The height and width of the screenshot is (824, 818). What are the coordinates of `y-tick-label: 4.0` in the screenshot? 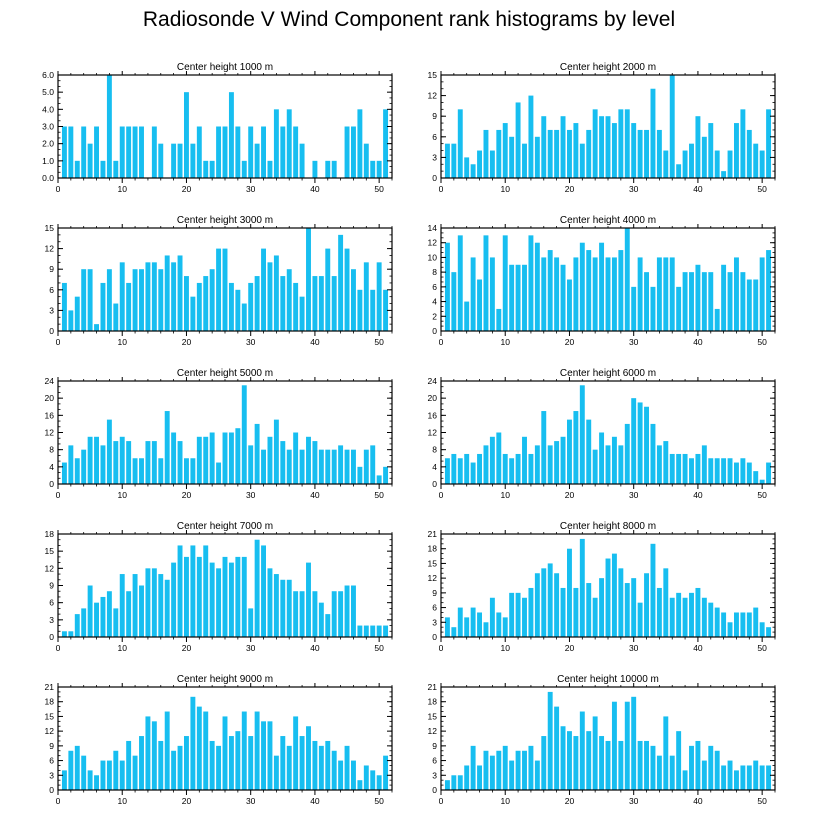 It's located at (48, 109).